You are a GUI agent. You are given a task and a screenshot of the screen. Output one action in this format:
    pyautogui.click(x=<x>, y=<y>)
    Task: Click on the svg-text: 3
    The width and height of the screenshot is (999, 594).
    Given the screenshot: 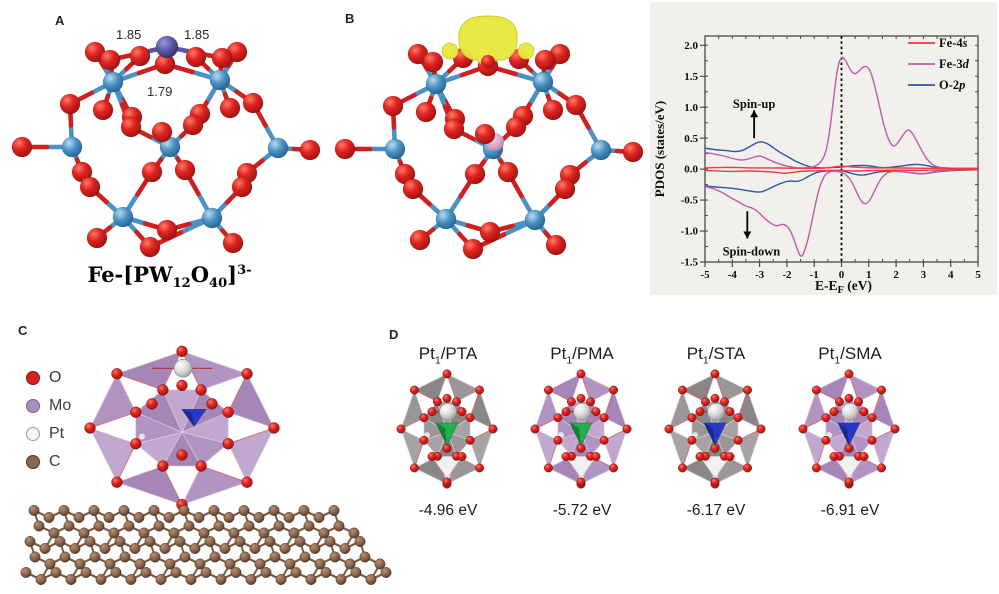 What is the action you would take?
    pyautogui.click(x=924, y=275)
    